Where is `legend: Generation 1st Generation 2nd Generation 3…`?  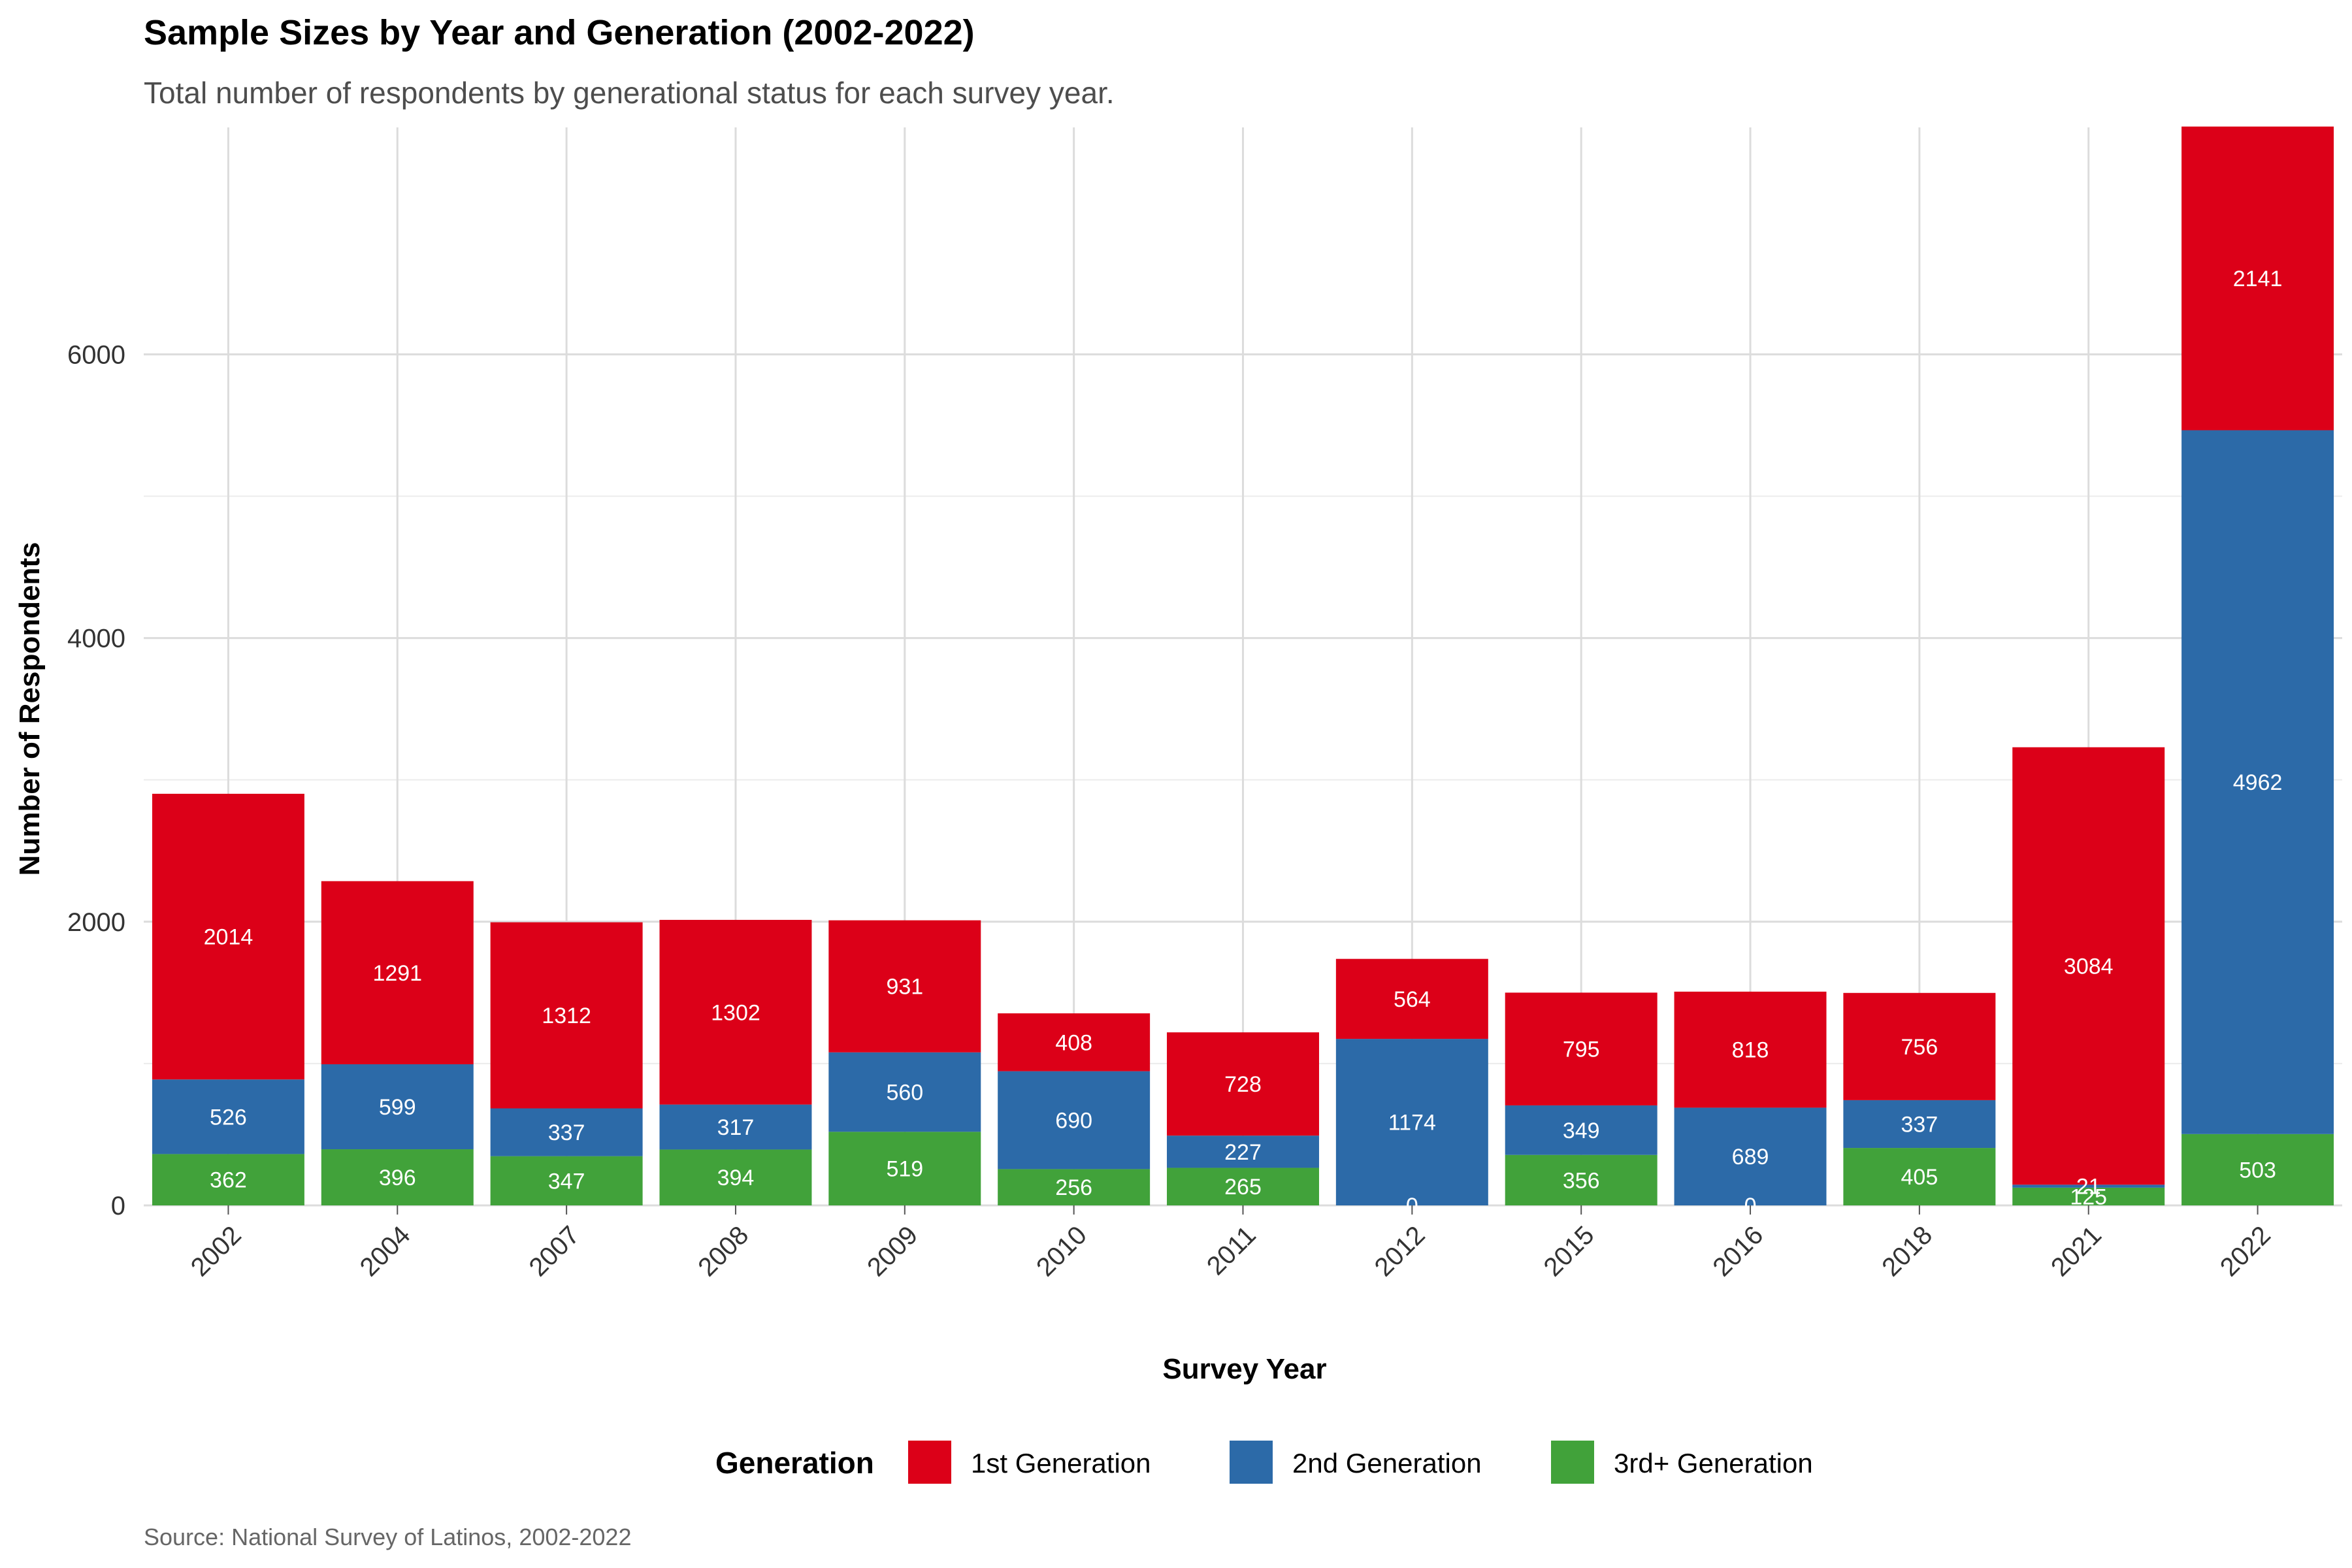
legend: Generation 1st Generation 2nd Generation 3… is located at coordinates (1264, 1462).